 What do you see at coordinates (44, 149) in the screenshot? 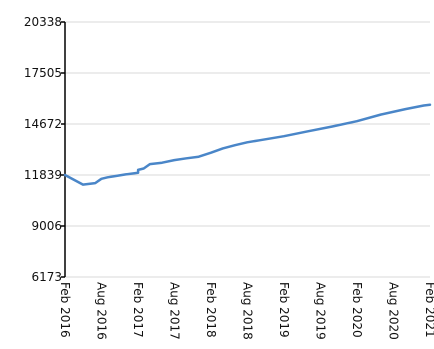
I see `y-axis-ticks: 20338 17505 14672 11839 9006 6173` at bounding box center [44, 149].